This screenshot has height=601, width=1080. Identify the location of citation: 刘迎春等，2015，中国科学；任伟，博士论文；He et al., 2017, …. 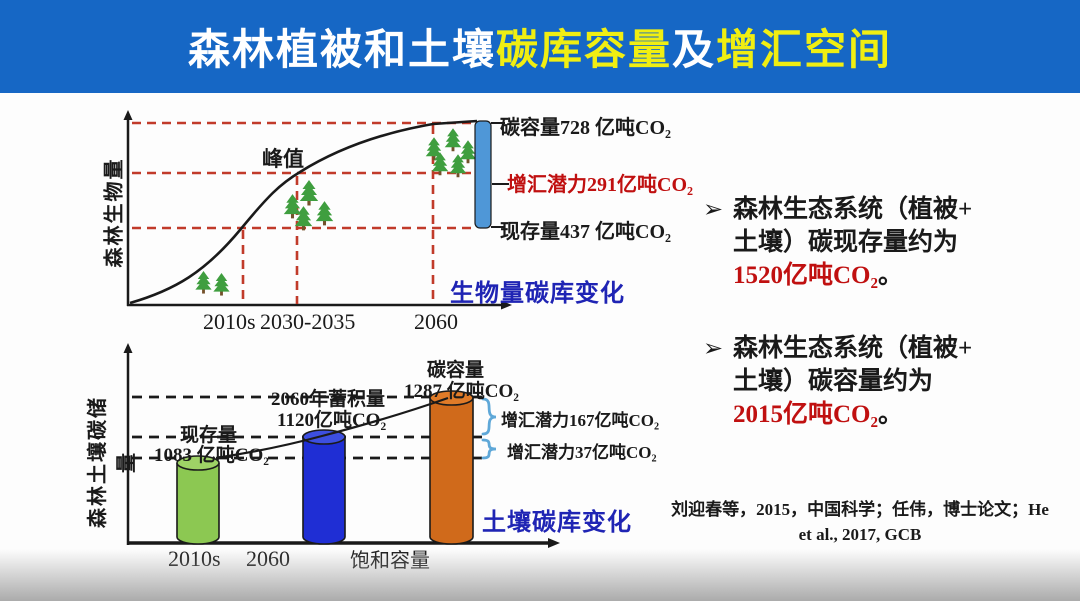
(860, 522).